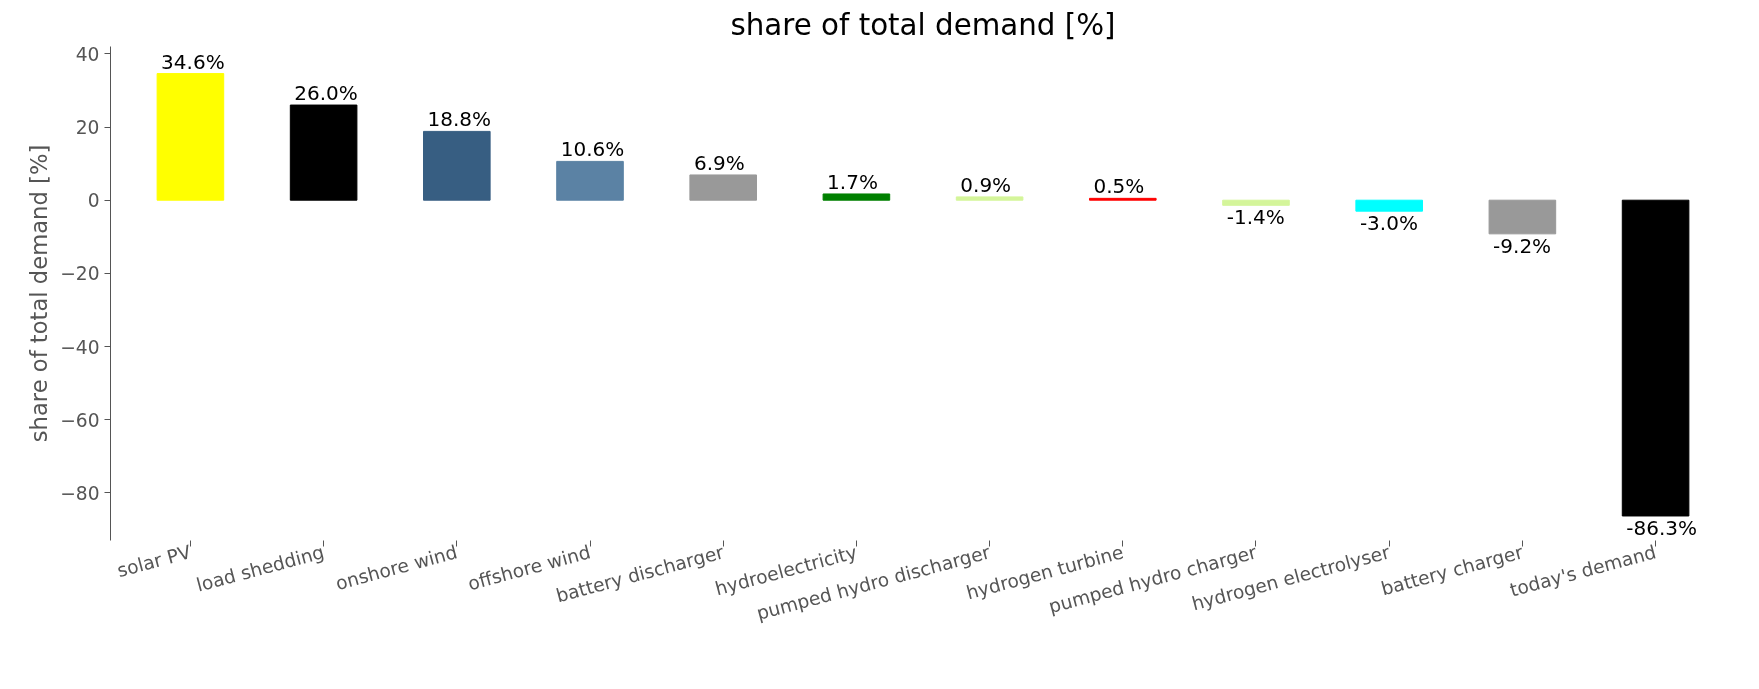  Describe the element at coordinates (1255, 217) in the screenshot. I see `data-label: -1.4%` at that location.